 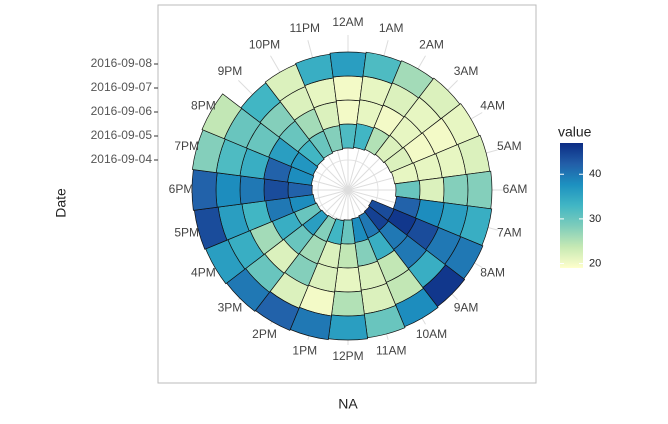 What do you see at coordinates (595, 263) in the screenshot?
I see `colorbar-label: 20` at bounding box center [595, 263].